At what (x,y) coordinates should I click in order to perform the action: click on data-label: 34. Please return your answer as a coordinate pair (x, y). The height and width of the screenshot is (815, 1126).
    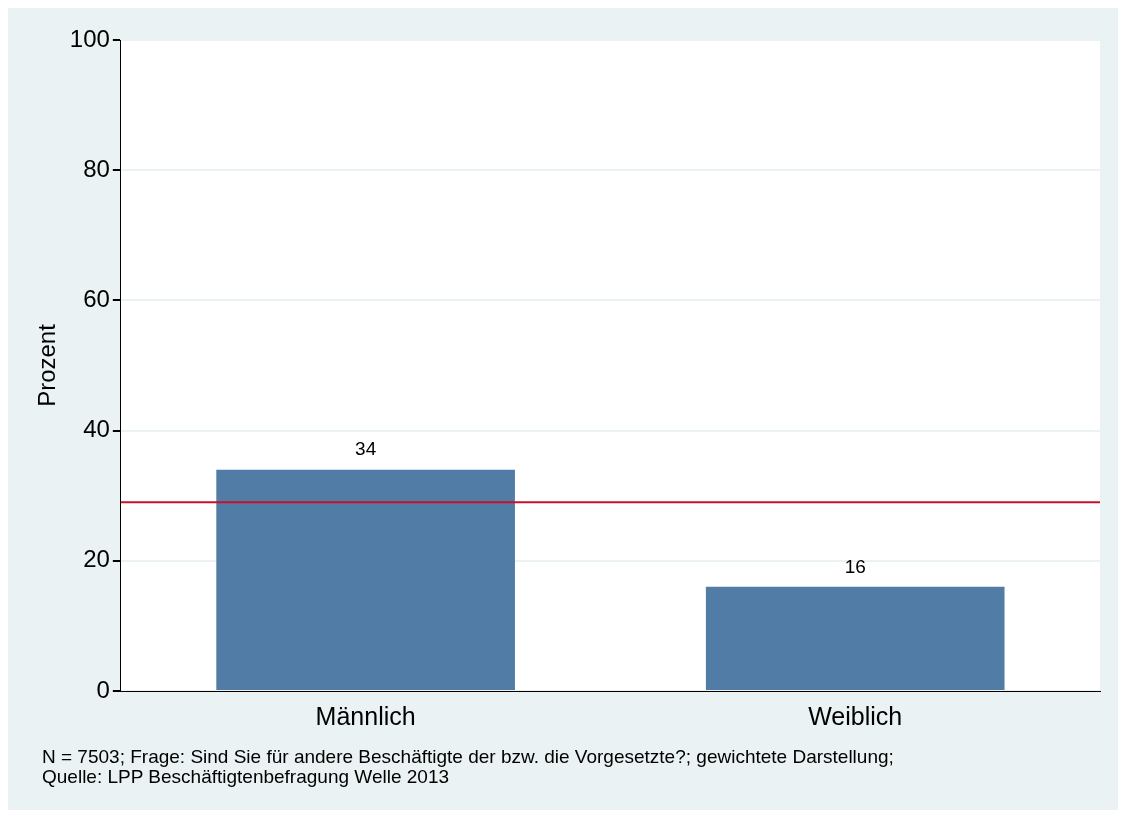
    Looking at the image, I should click on (366, 449).